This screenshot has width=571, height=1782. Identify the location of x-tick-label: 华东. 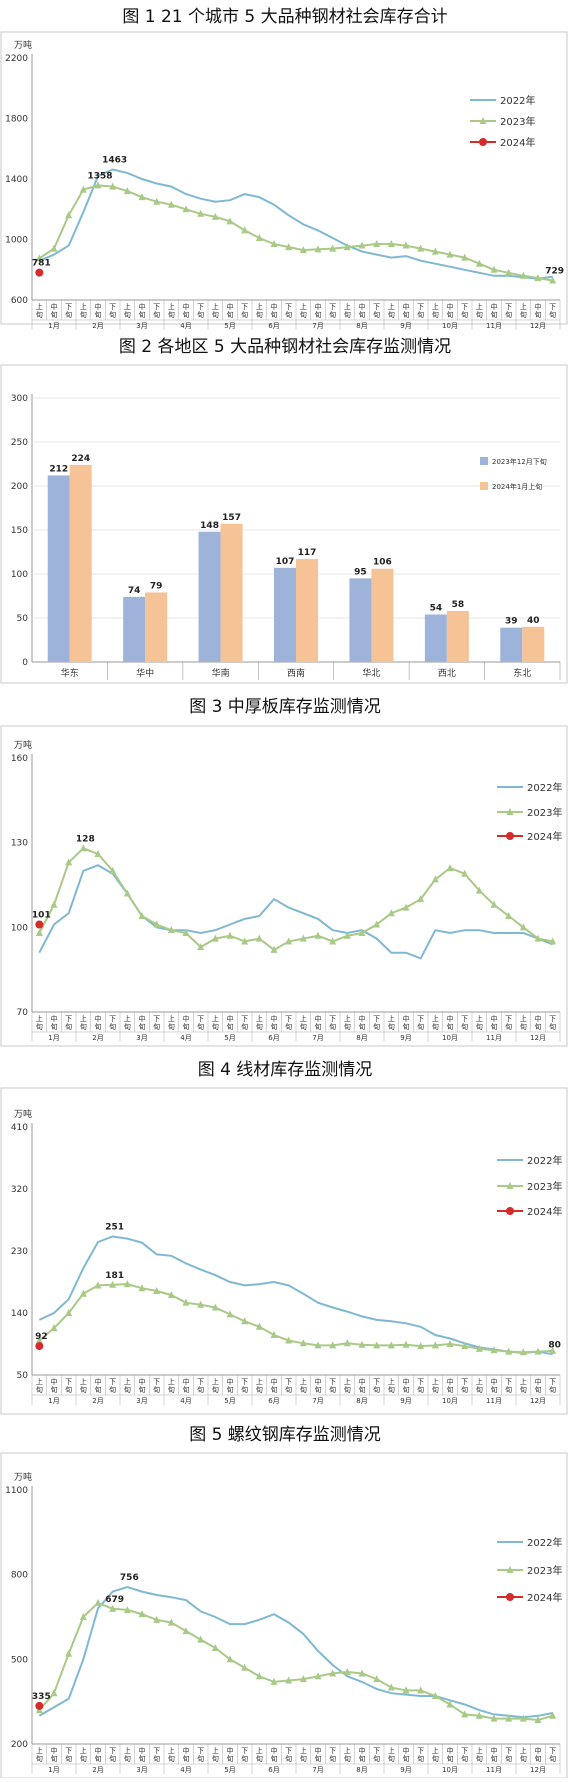
(70, 673).